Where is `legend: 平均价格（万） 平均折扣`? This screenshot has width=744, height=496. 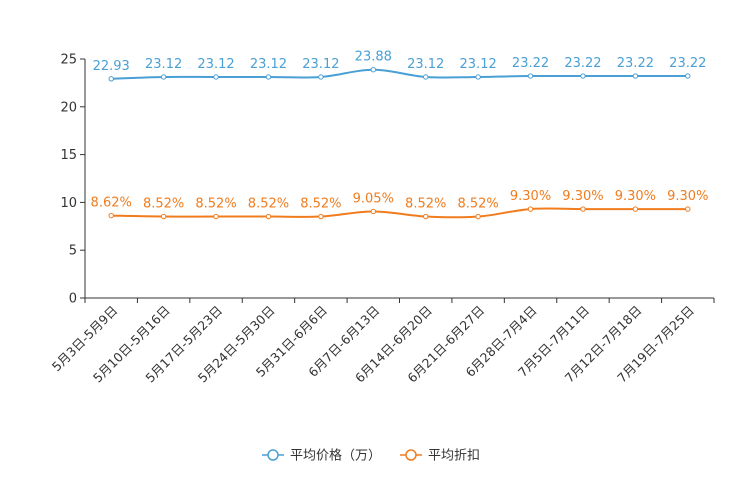
legend: 平均价格（万） 平均折扣 is located at coordinates (371, 456).